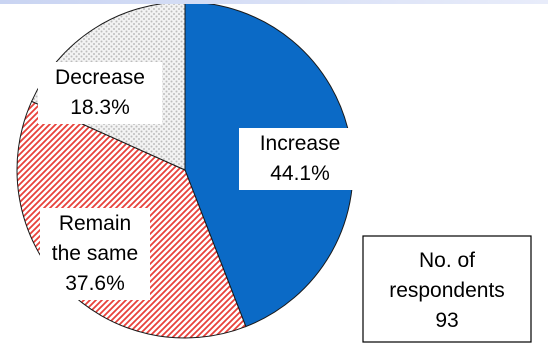  I want to click on slice-label-increase: Increase, so click(300, 143).